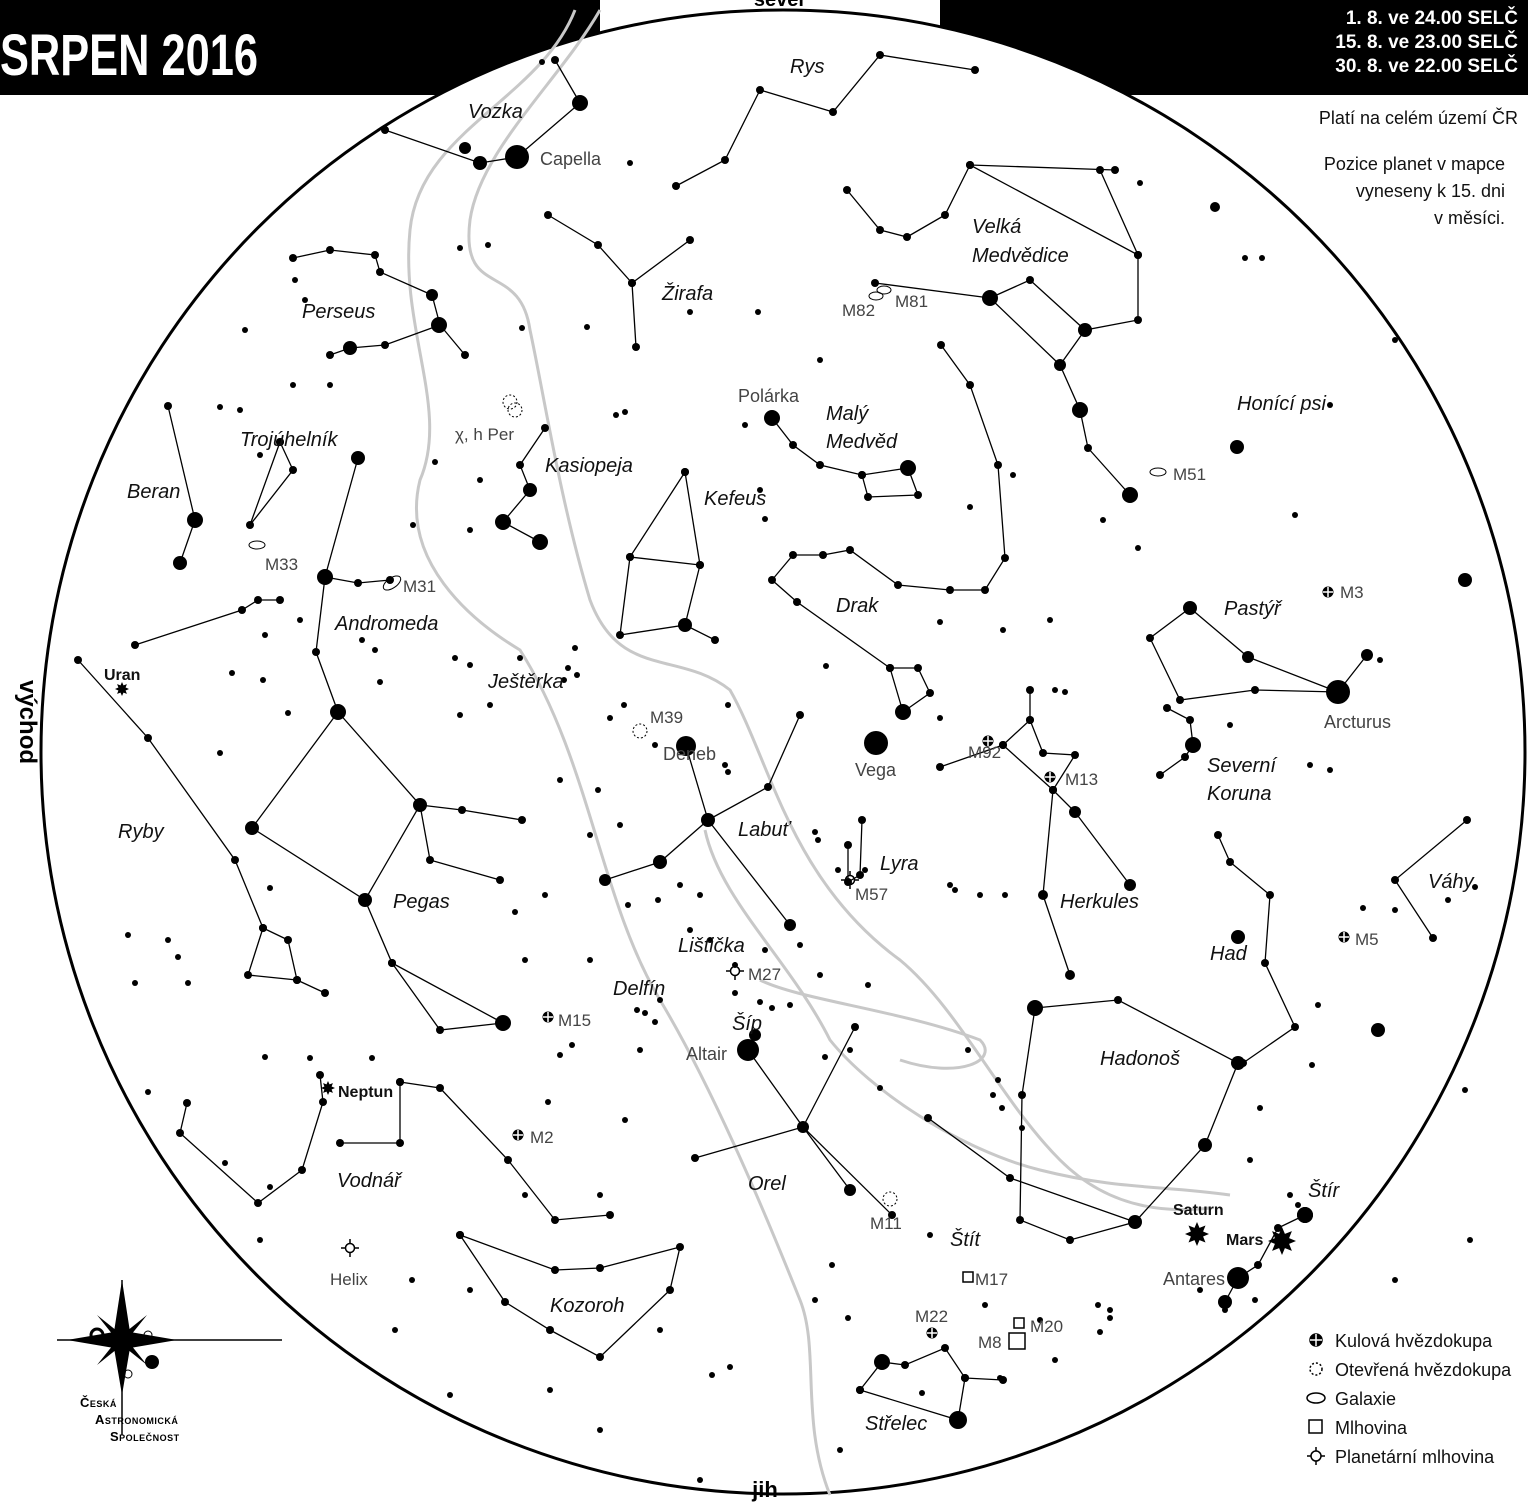 The height and width of the screenshot is (1503, 1528). Describe the element at coordinates (289, 440) in the screenshot. I see `label: Trojúhelník` at that location.